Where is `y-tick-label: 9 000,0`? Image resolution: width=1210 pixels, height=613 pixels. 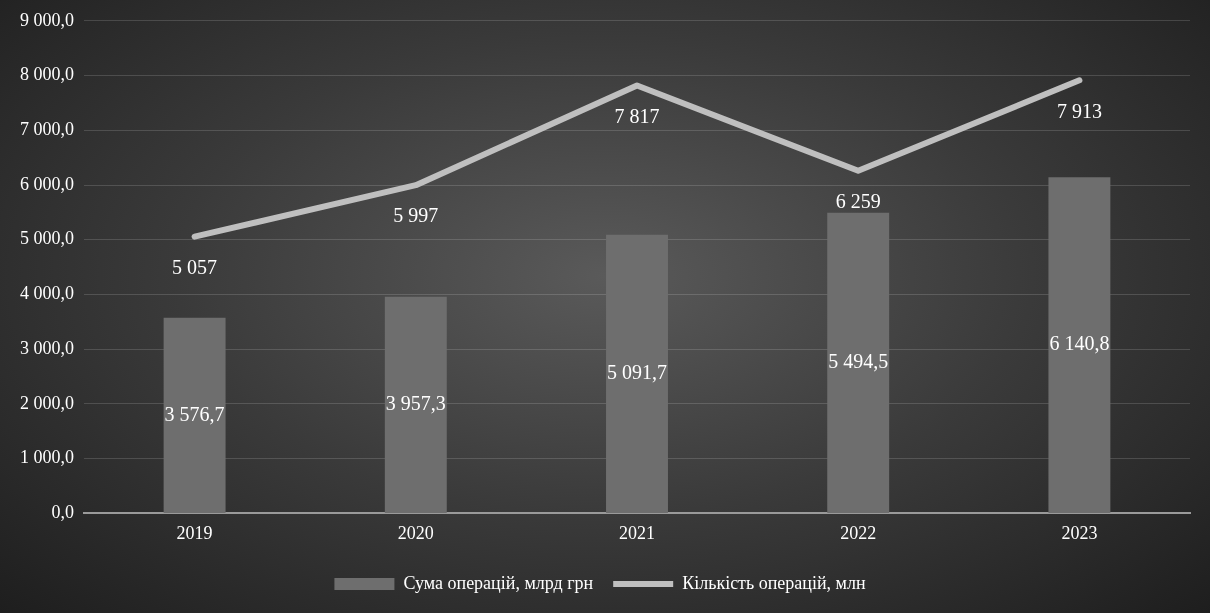
y-tick-label: 9 000,0 is located at coordinates (47, 19).